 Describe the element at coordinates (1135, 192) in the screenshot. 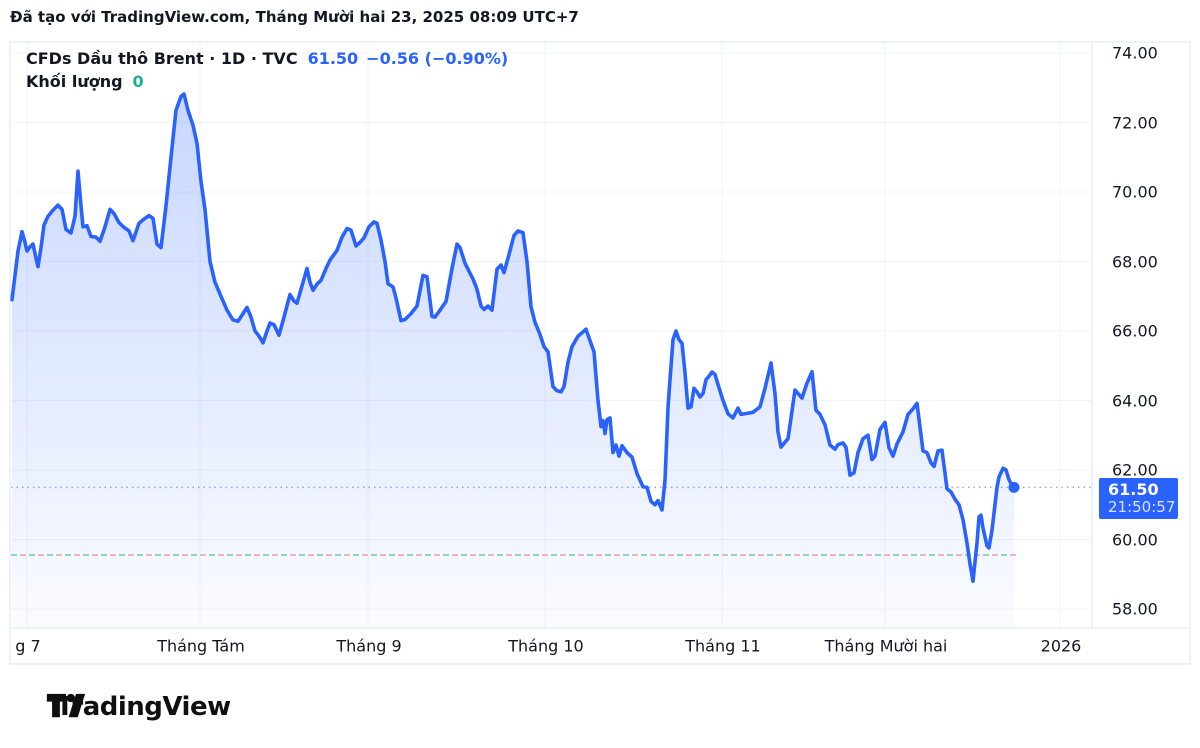

I see `price-scale-label: 70.00` at that location.